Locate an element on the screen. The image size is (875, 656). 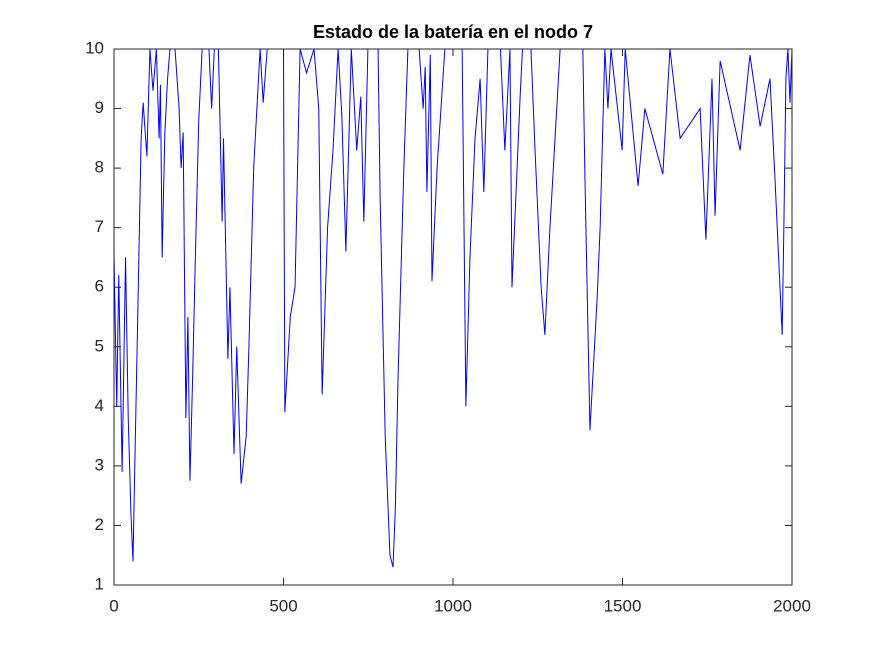
x-tick-label: 0 is located at coordinates (113, 605).